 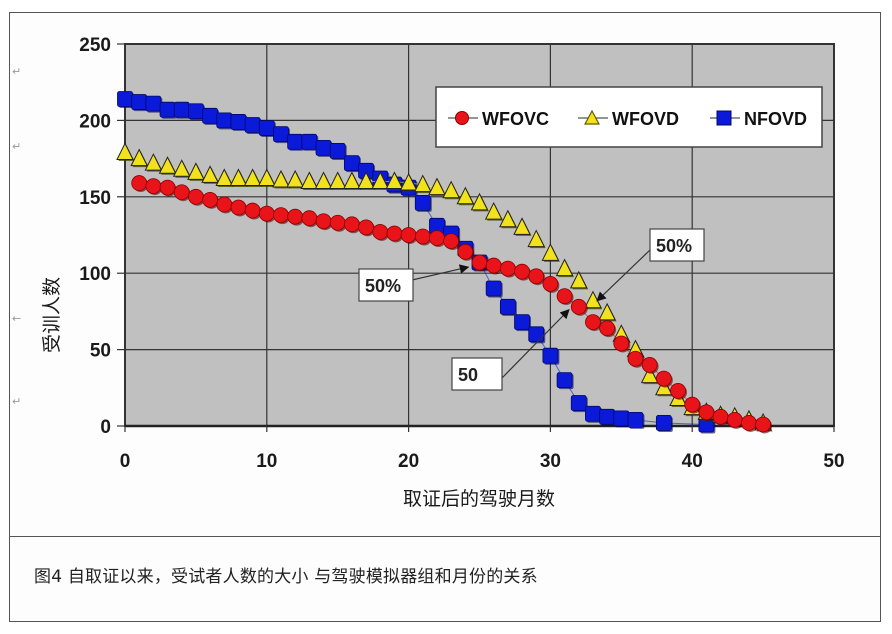 I want to click on y-tick-label: 200, so click(x=95, y=121).